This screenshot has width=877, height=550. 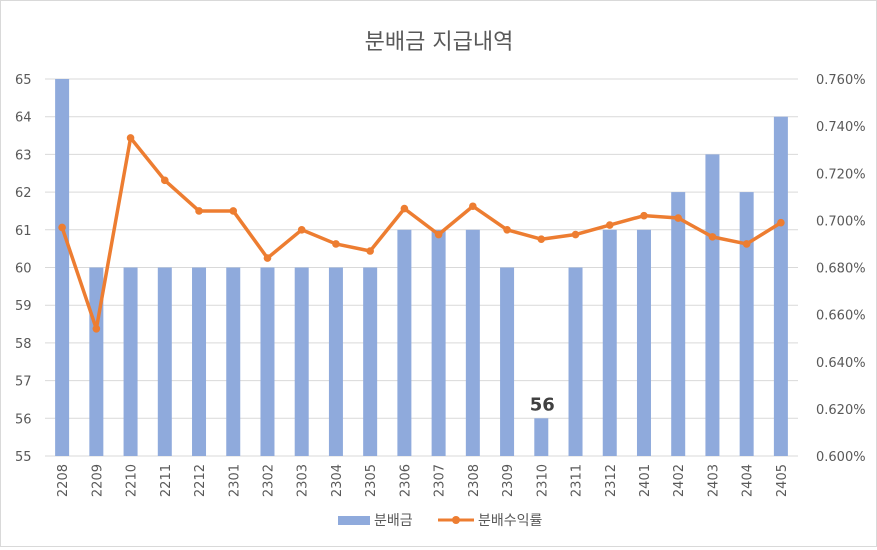 I want to click on x-tick-label: 2209, so click(x=97, y=480).